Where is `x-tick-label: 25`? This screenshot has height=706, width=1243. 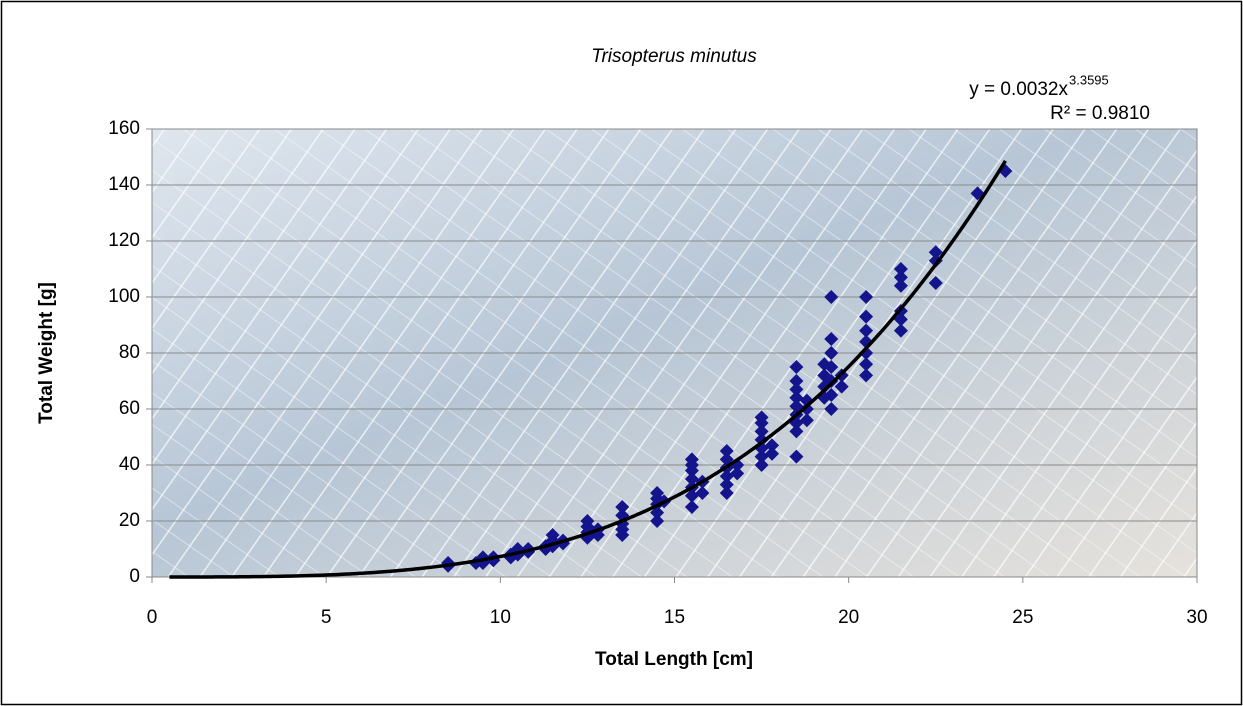
x-tick-label: 25 is located at coordinates (1022, 617).